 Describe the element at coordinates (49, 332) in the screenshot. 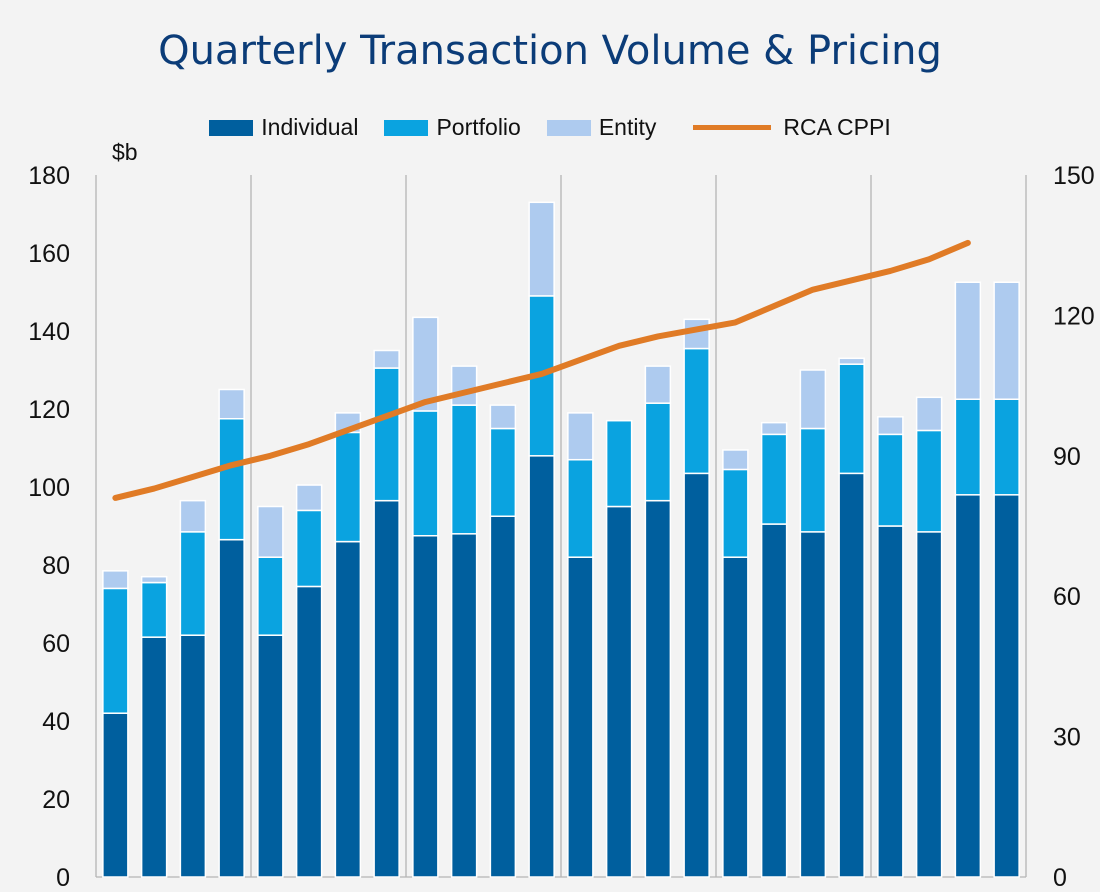

I see `y-tick-label: 140` at that location.